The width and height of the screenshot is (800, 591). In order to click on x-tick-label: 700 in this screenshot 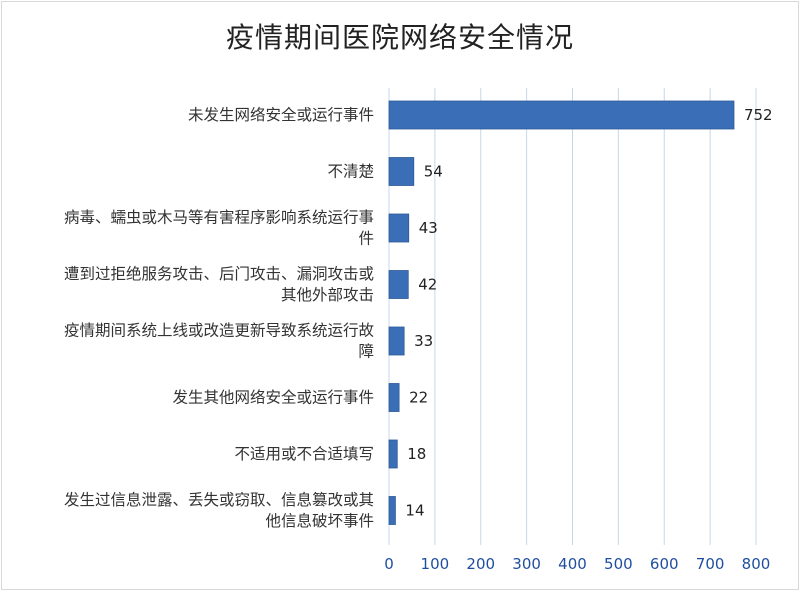, I will do `click(710, 564)`.